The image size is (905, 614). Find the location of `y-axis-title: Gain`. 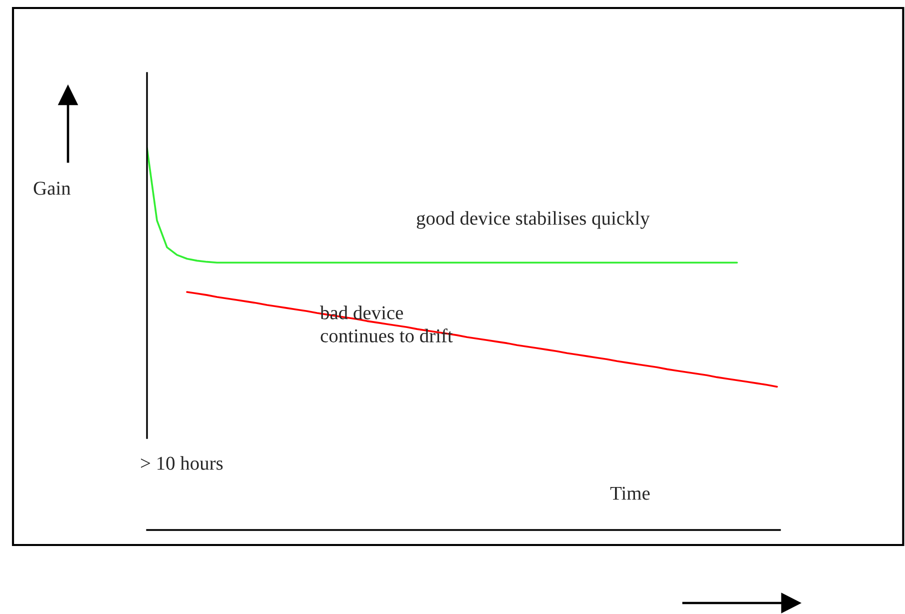

y-axis-title: Gain is located at coordinates (52, 188).